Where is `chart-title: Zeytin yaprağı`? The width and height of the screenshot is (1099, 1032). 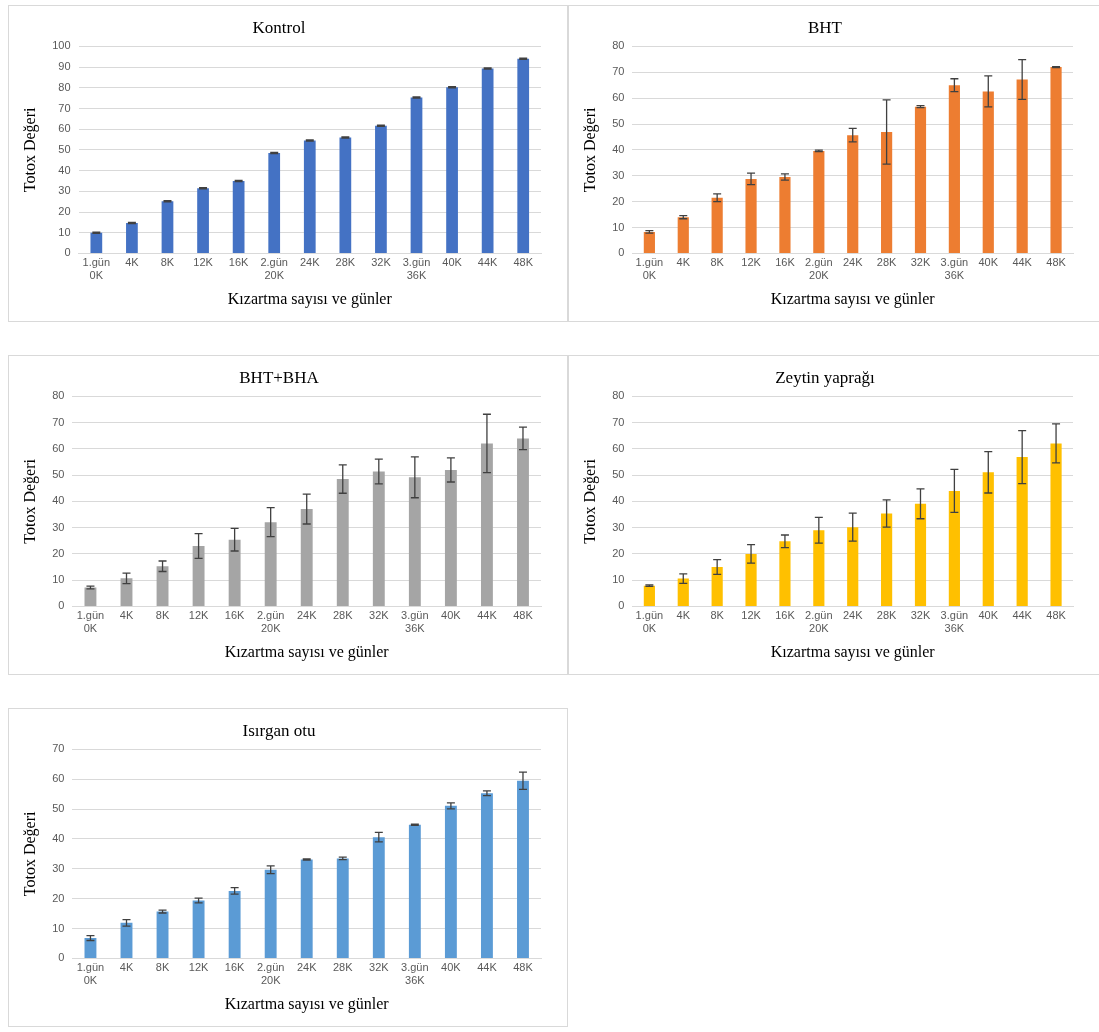 chart-title: Zeytin yaprağı is located at coordinates (825, 377).